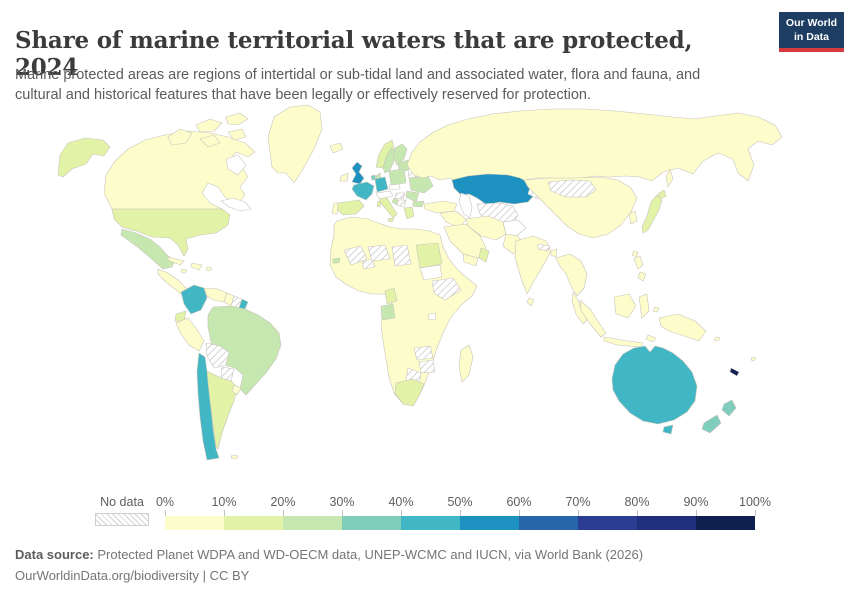  What do you see at coordinates (122, 519) in the screenshot?
I see `no-data-swatch` at bounding box center [122, 519].